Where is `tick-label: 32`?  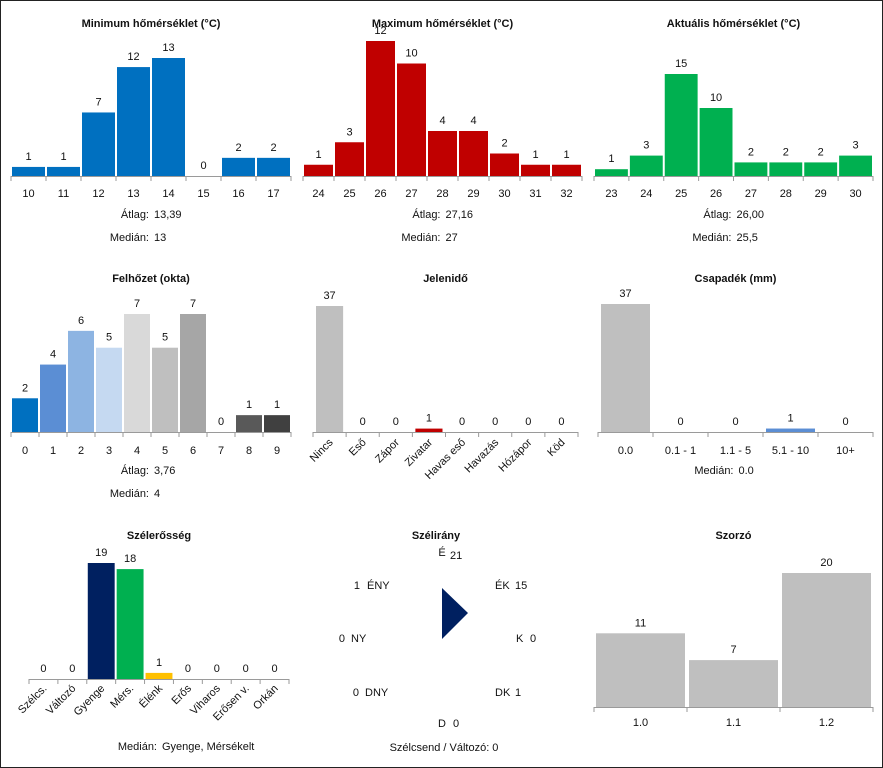 tick-label: 32 is located at coordinates (566, 194).